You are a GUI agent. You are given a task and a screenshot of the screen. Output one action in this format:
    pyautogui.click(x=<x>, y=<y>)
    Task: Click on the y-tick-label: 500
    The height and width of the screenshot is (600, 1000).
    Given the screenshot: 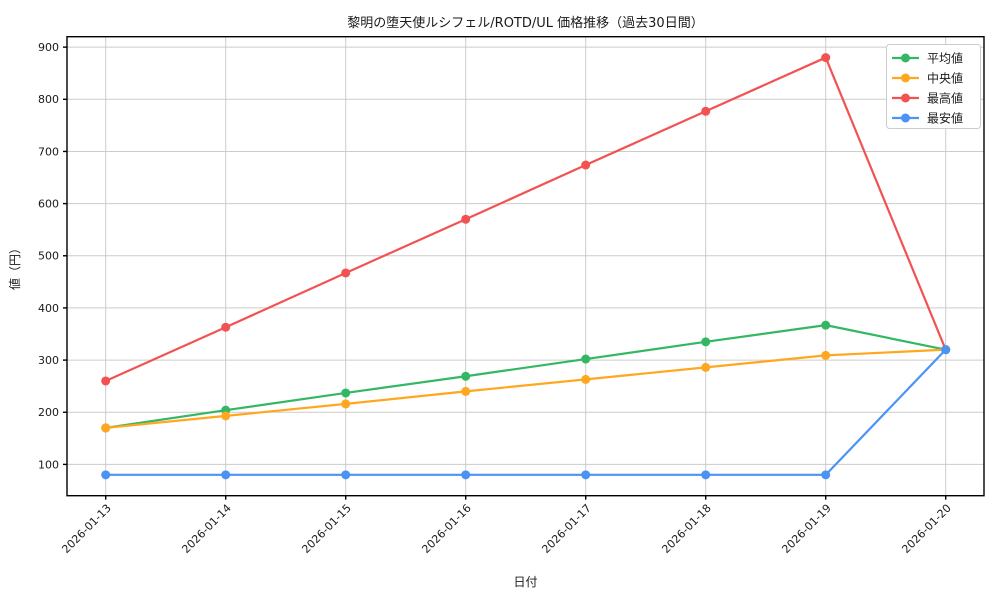 What is the action you would take?
    pyautogui.click(x=48, y=256)
    